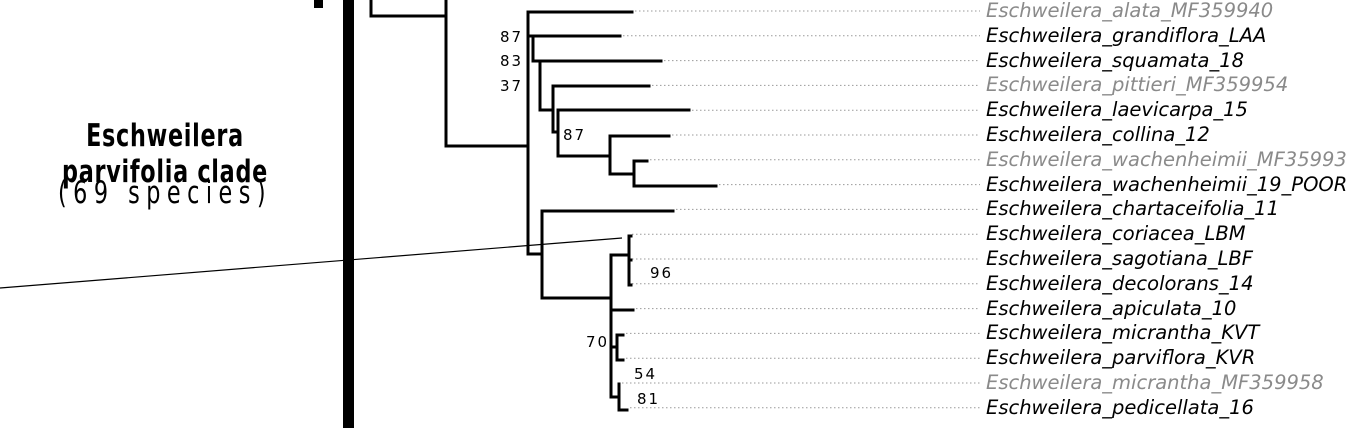 This screenshot has height=428, width=1354. I want to click on taxon-label: Eschweilera_decolorans_14, so click(1120, 283).